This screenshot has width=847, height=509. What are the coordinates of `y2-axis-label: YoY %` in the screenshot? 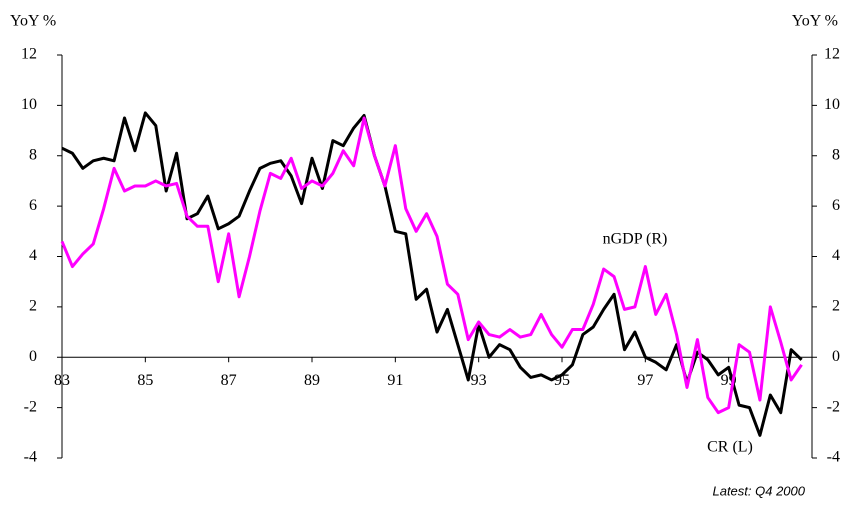 It's located at (815, 21).